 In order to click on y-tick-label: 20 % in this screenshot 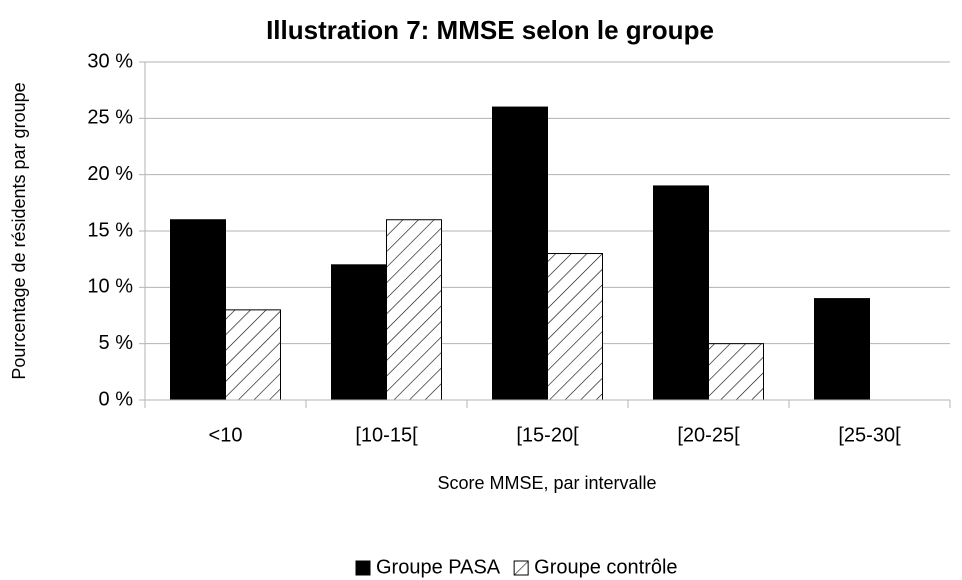, I will do `click(110, 174)`.